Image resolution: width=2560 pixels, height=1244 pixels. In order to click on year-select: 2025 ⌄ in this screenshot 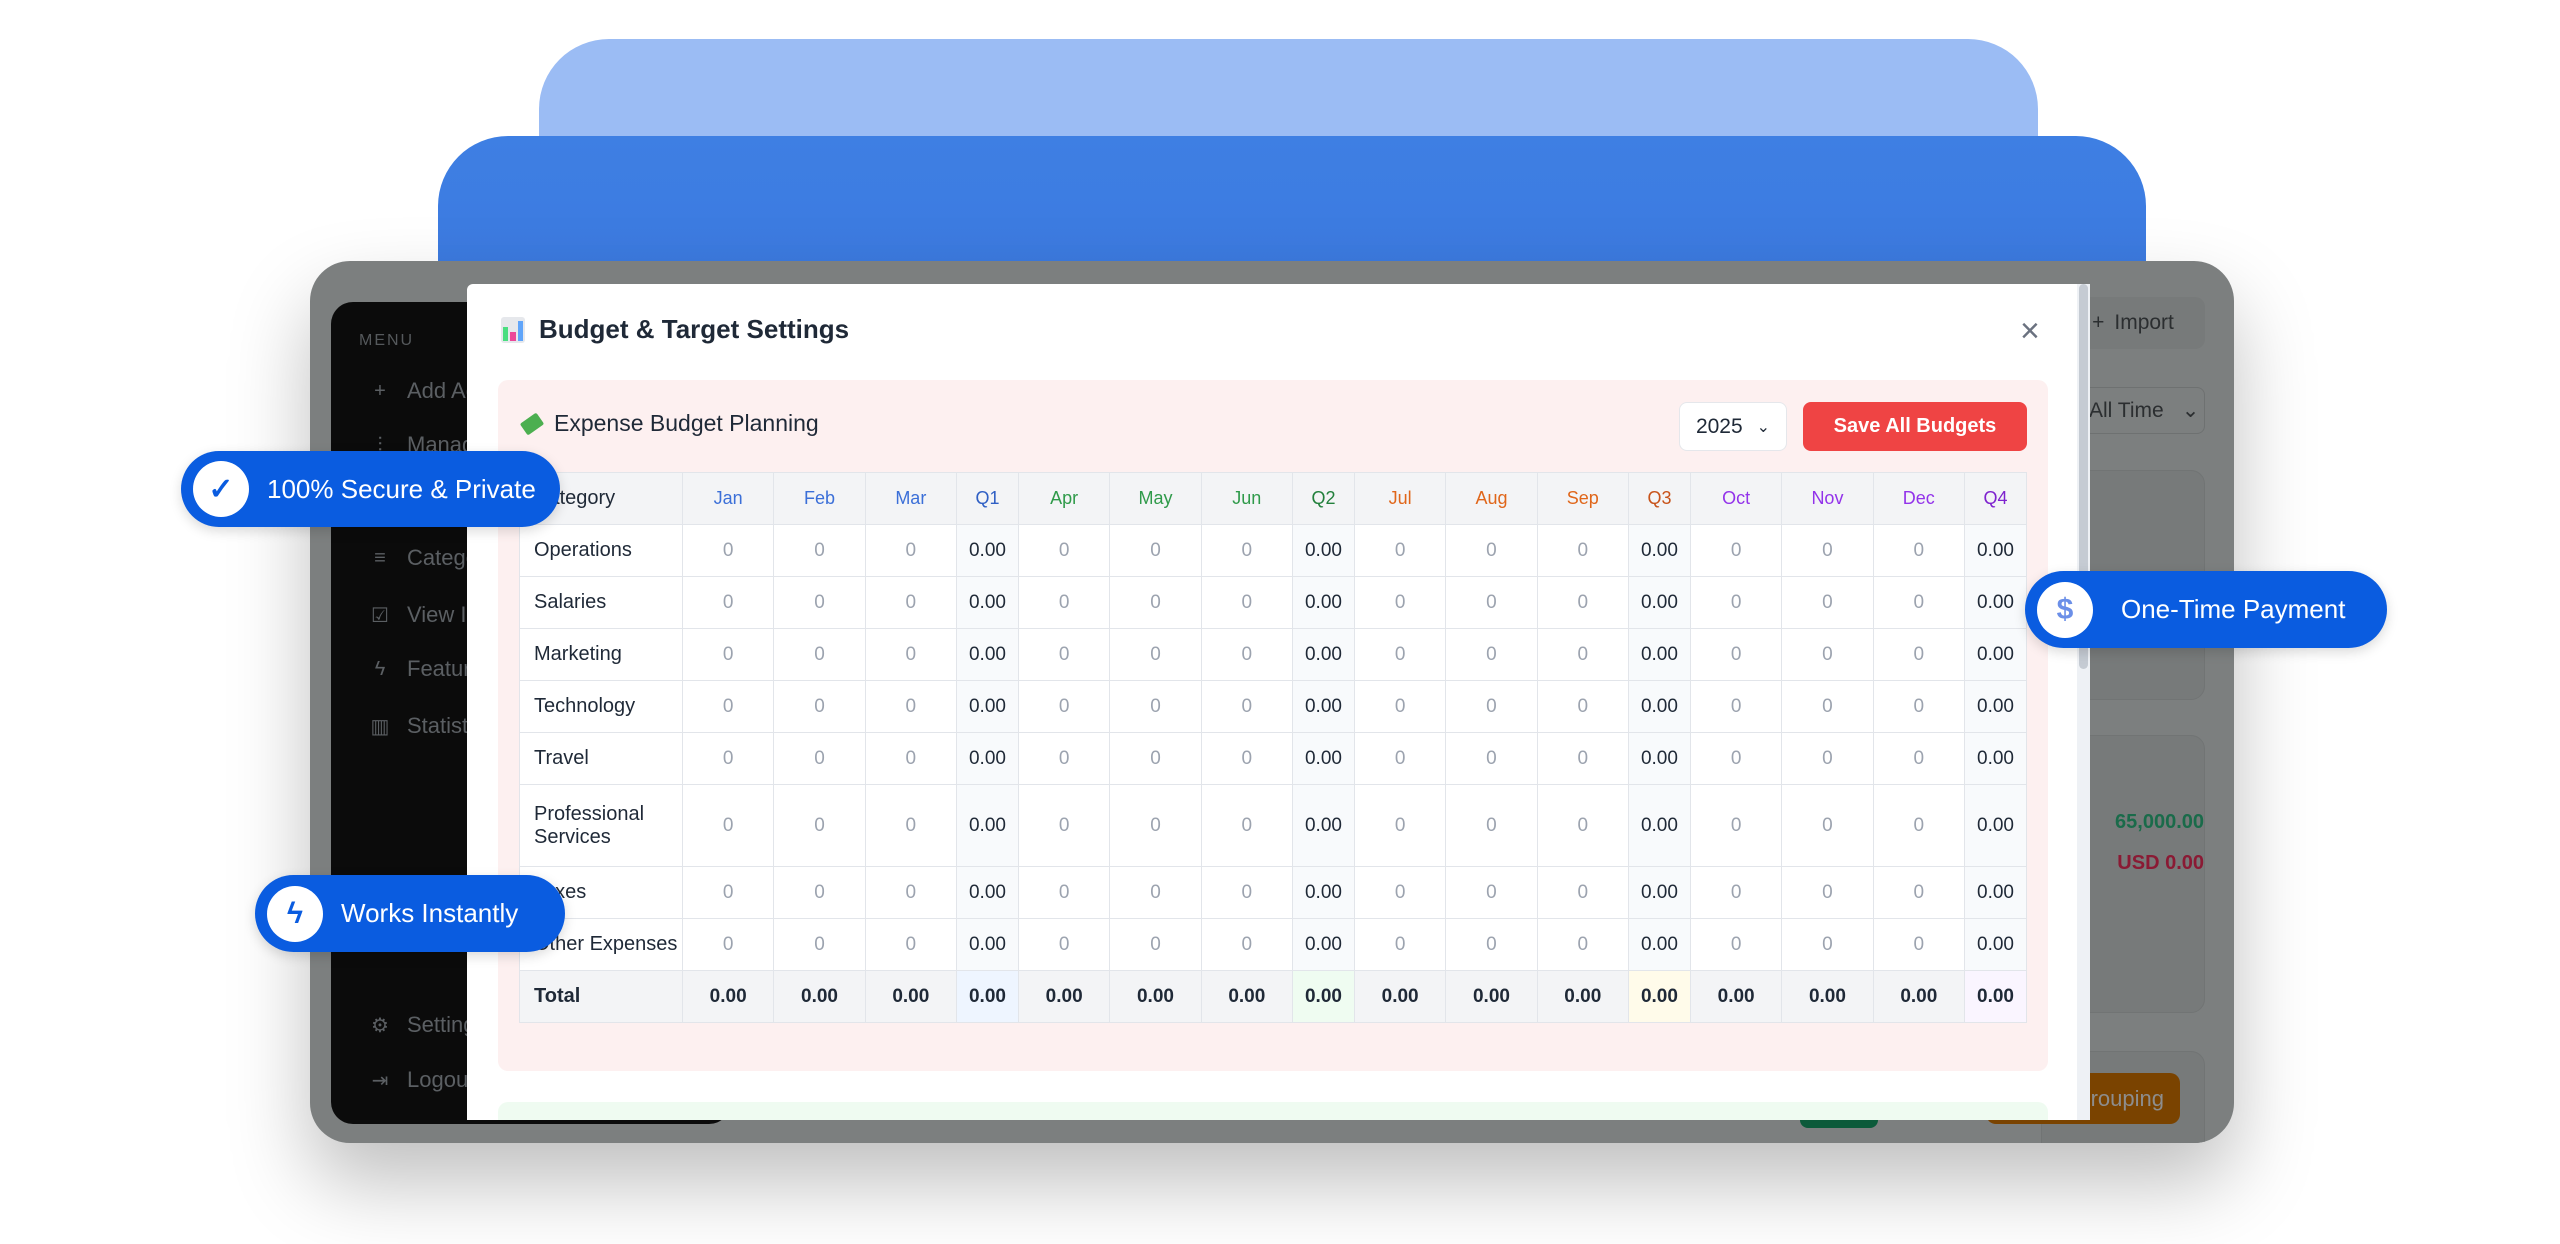, I will do `click(1733, 426)`.